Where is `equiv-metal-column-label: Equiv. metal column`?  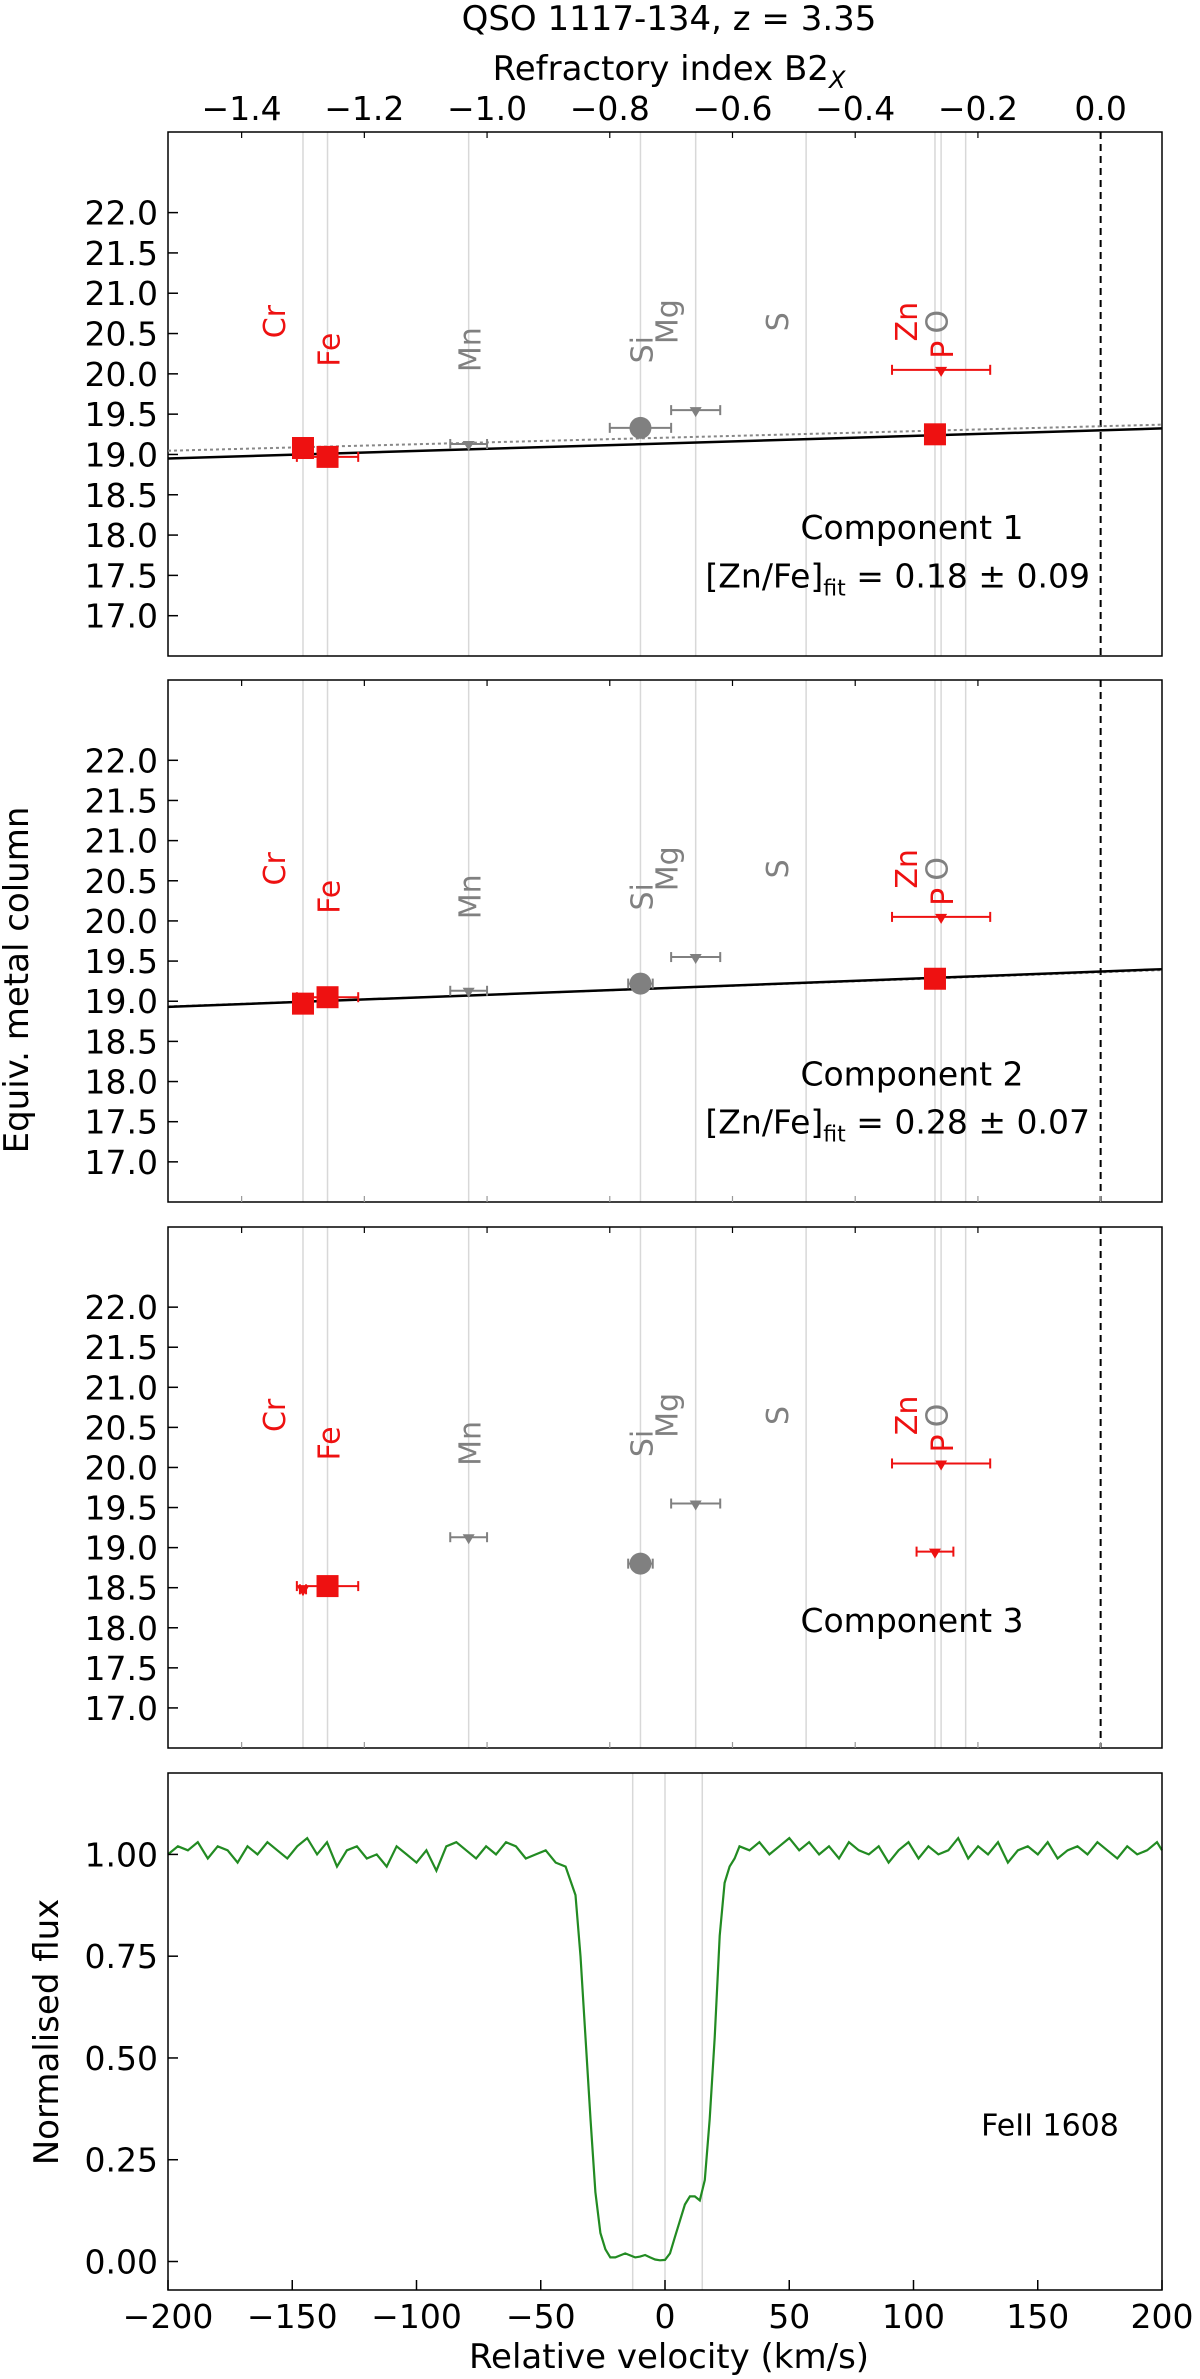 equiv-metal-column-label: Equiv. metal column is located at coordinates (18, 980).